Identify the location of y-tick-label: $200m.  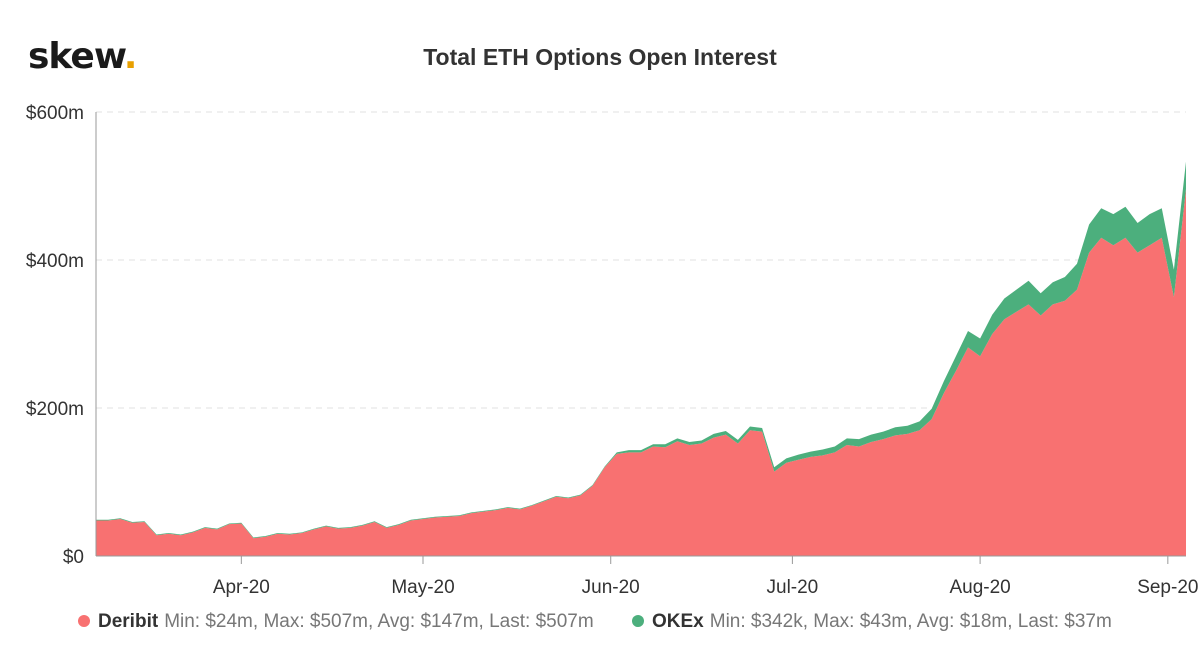
(55, 409).